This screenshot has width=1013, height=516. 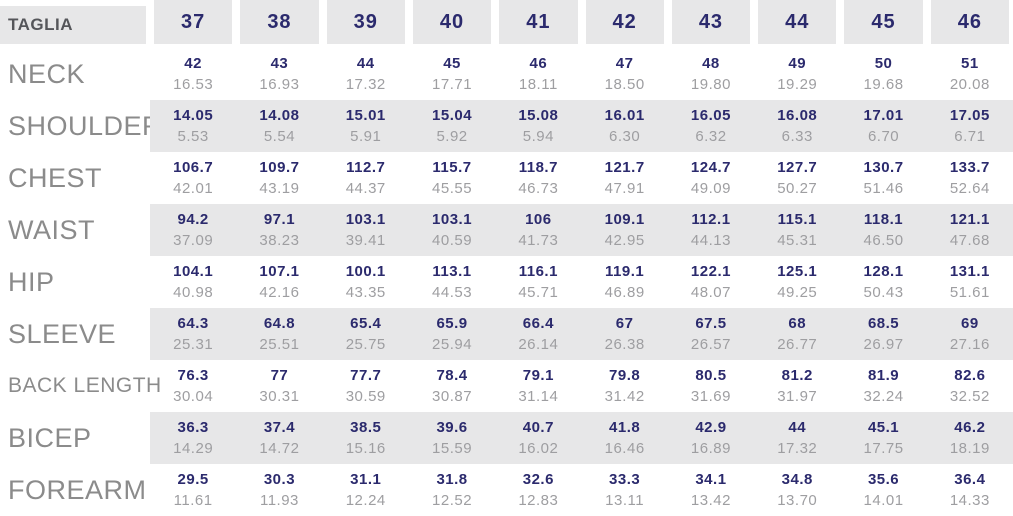 I want to click on measurement-cell: 103.1 39.41, so click(x=365, y=230).